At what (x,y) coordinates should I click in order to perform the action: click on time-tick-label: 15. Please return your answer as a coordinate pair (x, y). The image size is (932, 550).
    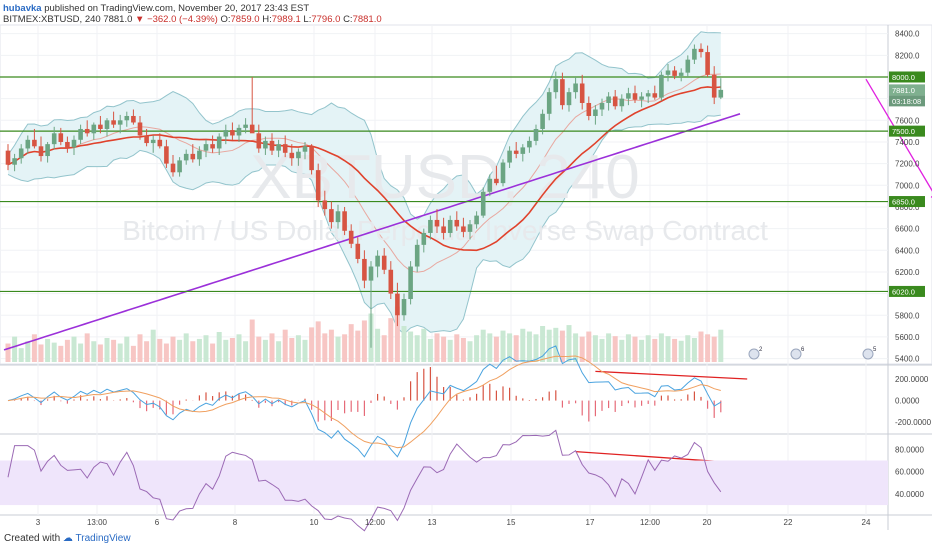
    Looking at the image, I should click on (511, 522).